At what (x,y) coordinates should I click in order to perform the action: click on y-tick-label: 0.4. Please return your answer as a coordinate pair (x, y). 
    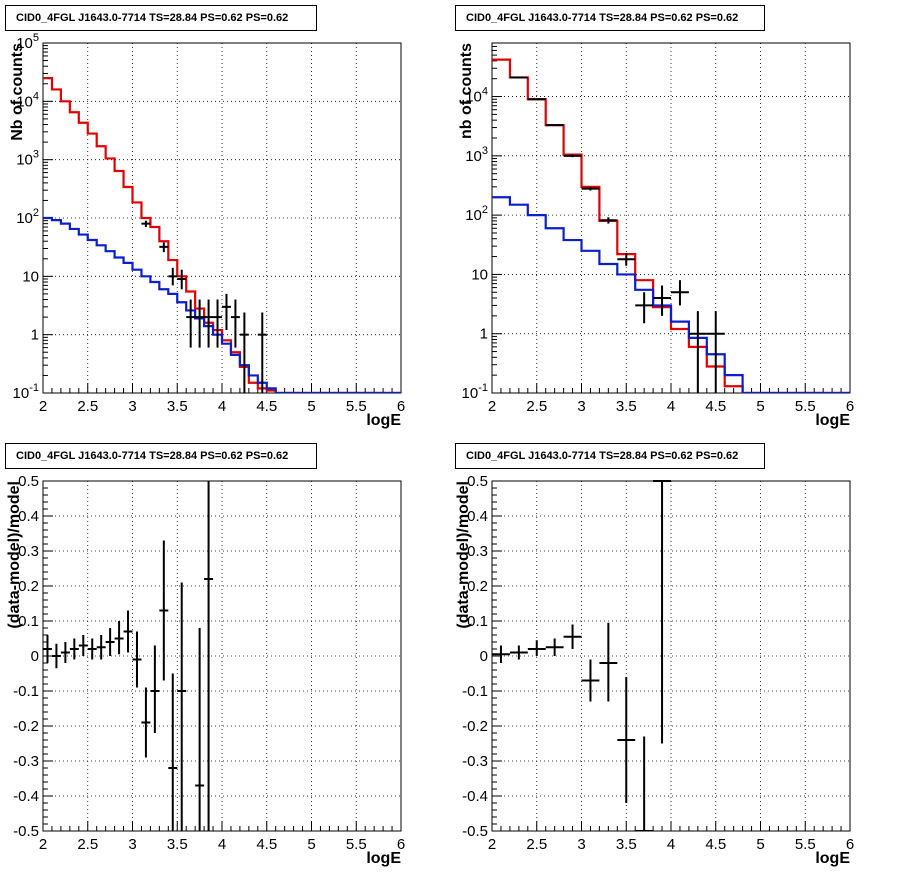
    Looking at the image, I should click on (477, 516).